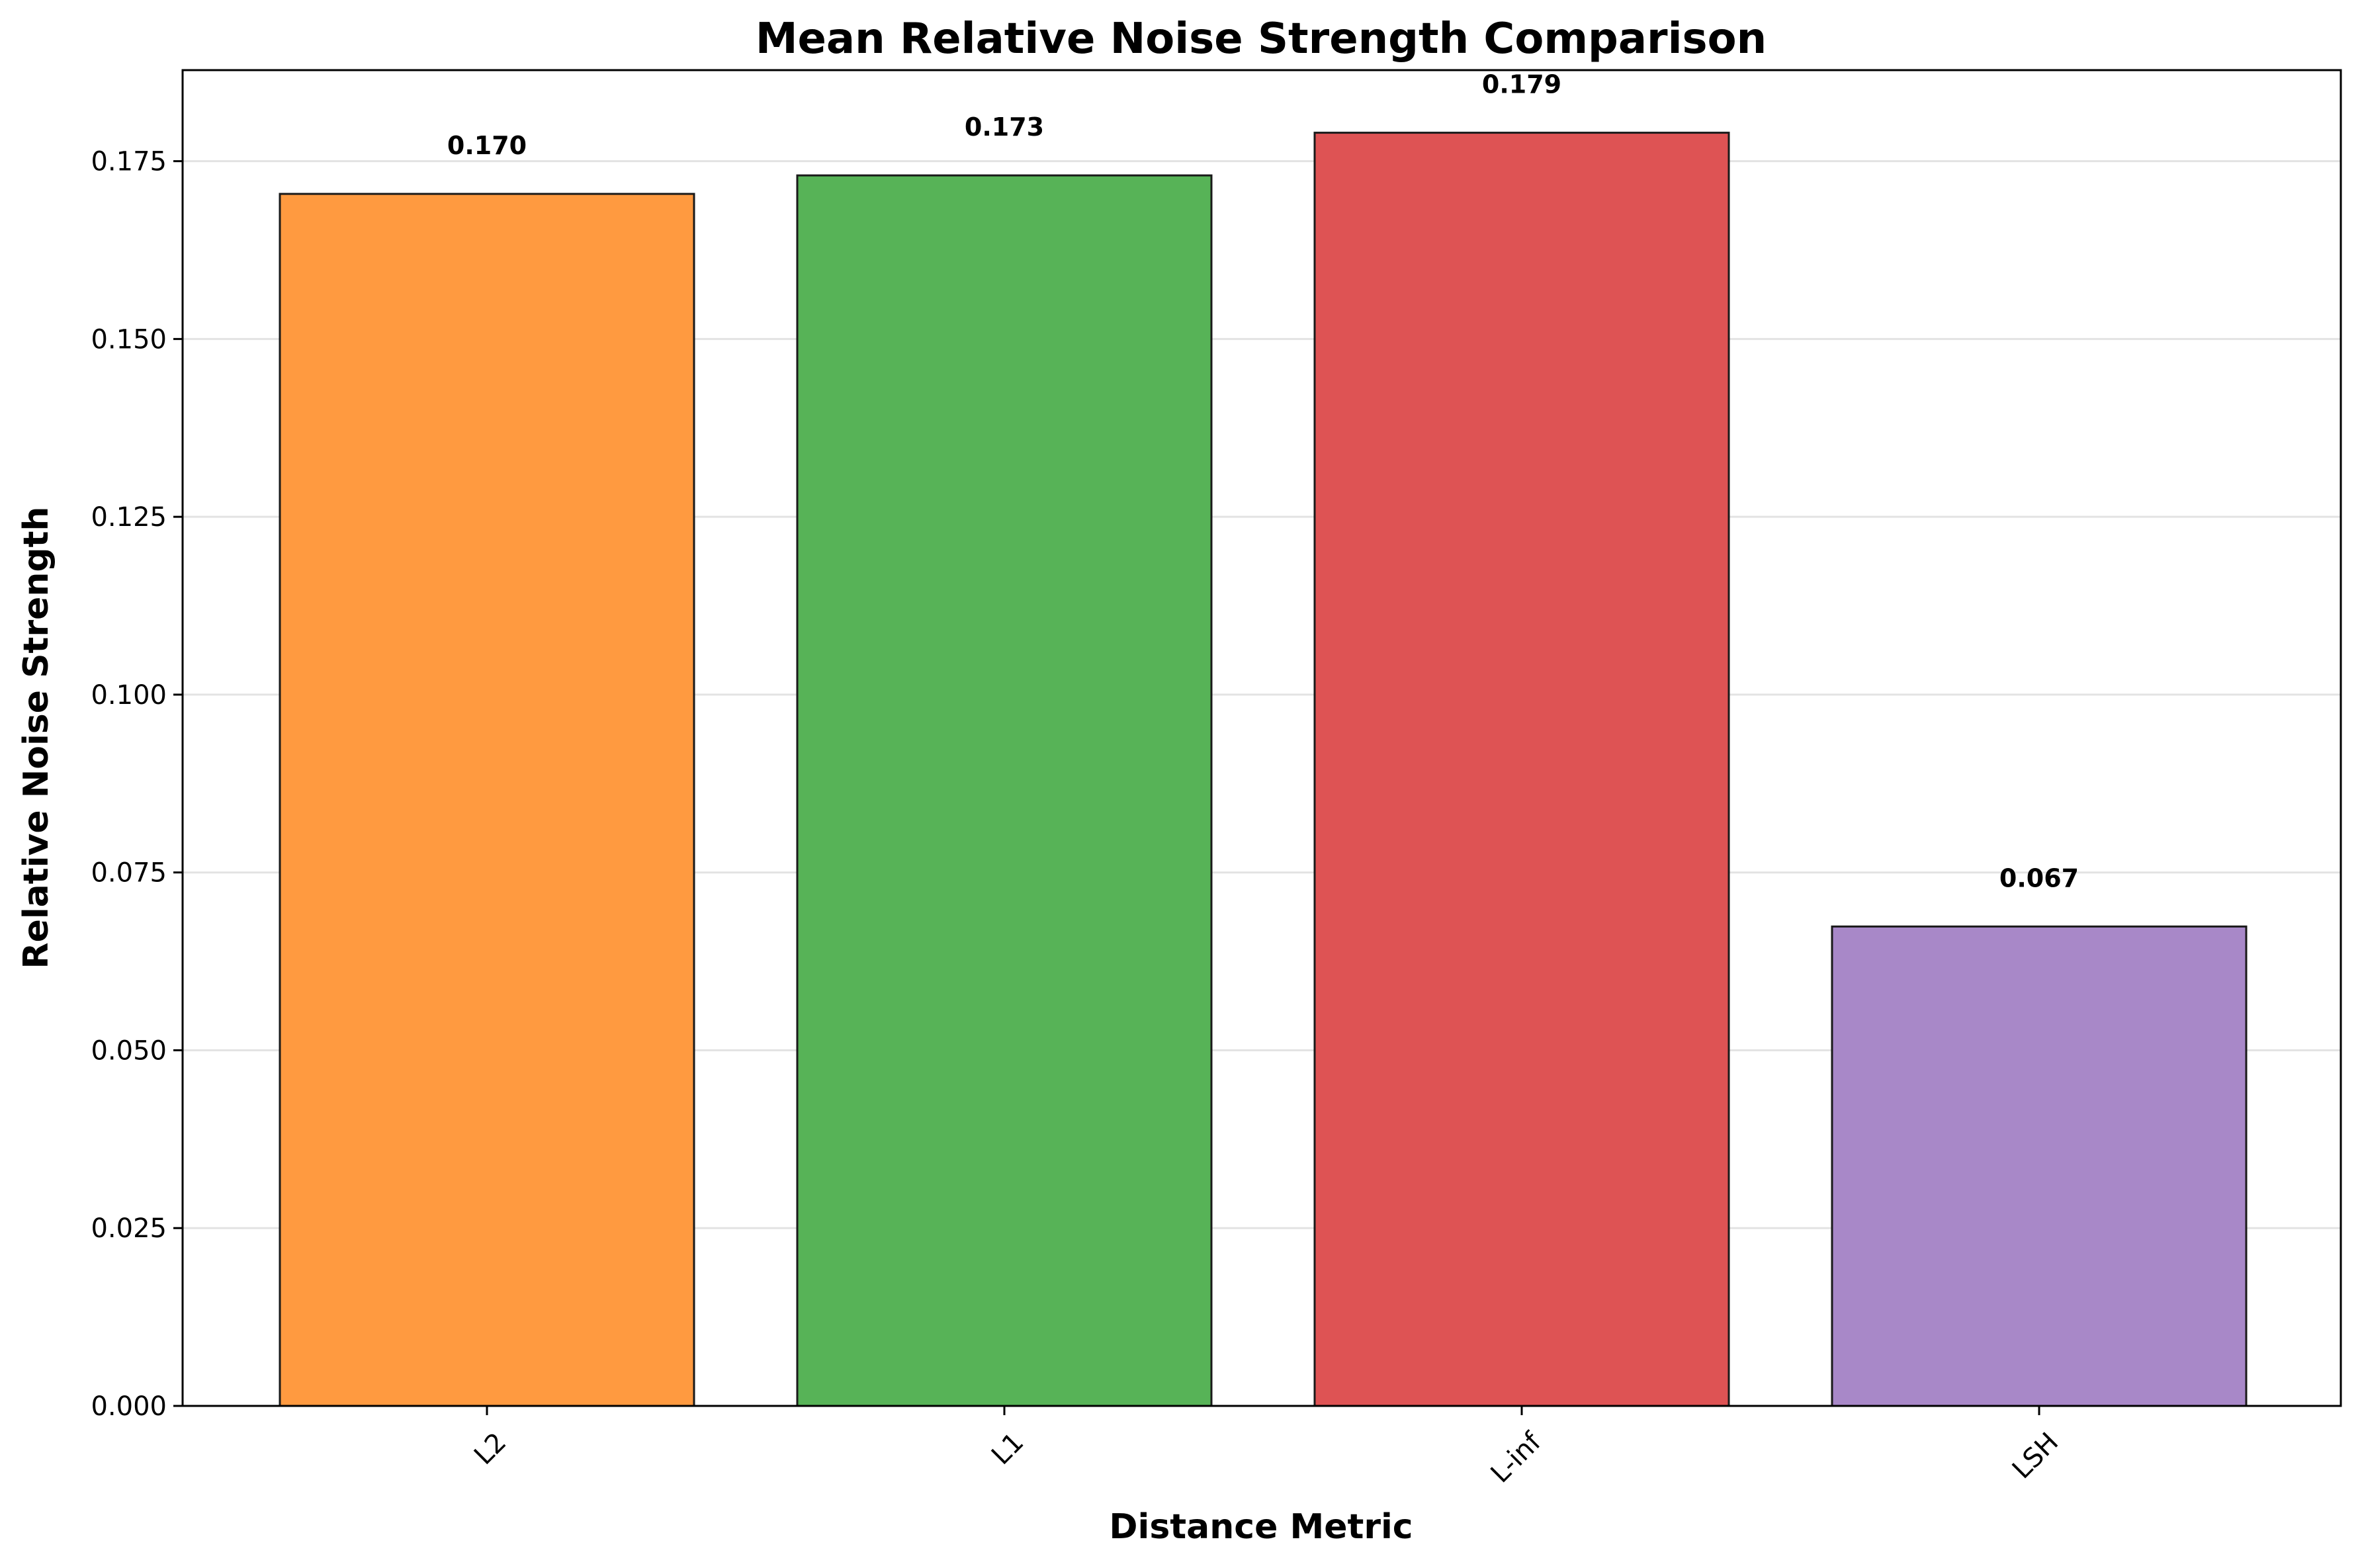  I want to click on x-tick-label: L-inf, so click(1516, 1458).